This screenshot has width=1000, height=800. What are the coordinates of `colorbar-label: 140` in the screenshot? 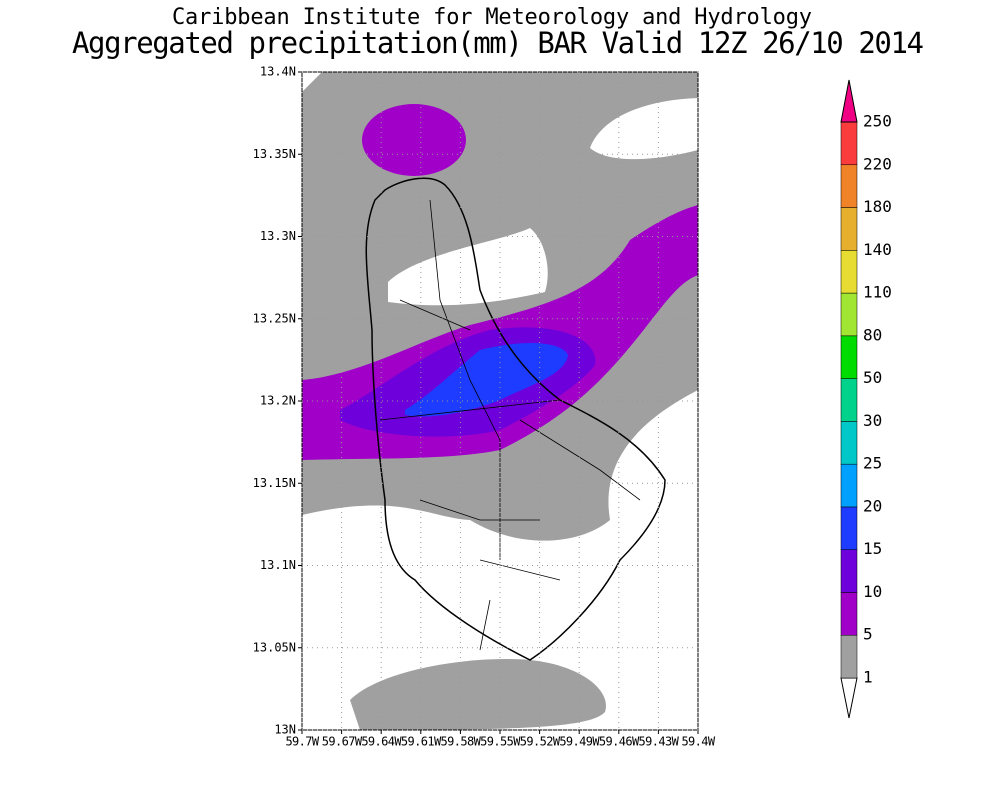 It's located at (877, 249).